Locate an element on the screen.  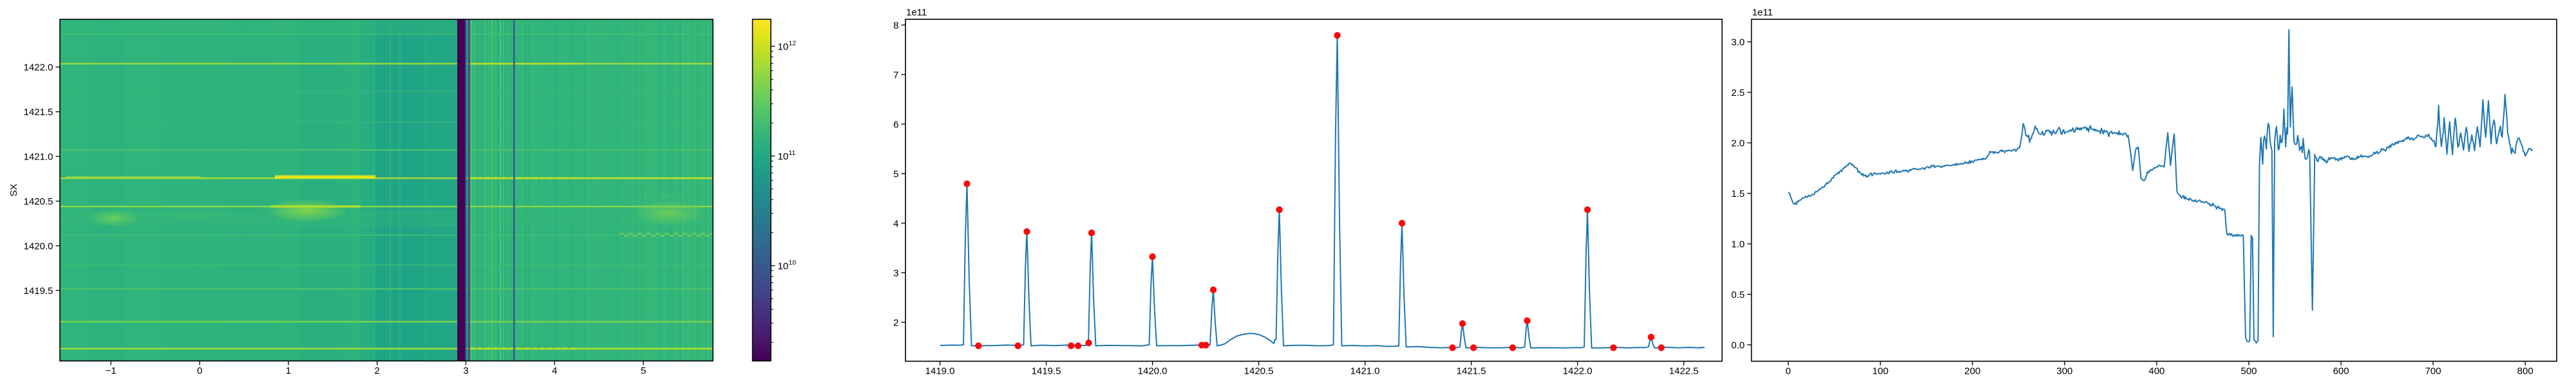
svg-text: 7 is located at coordinates (895, 74).